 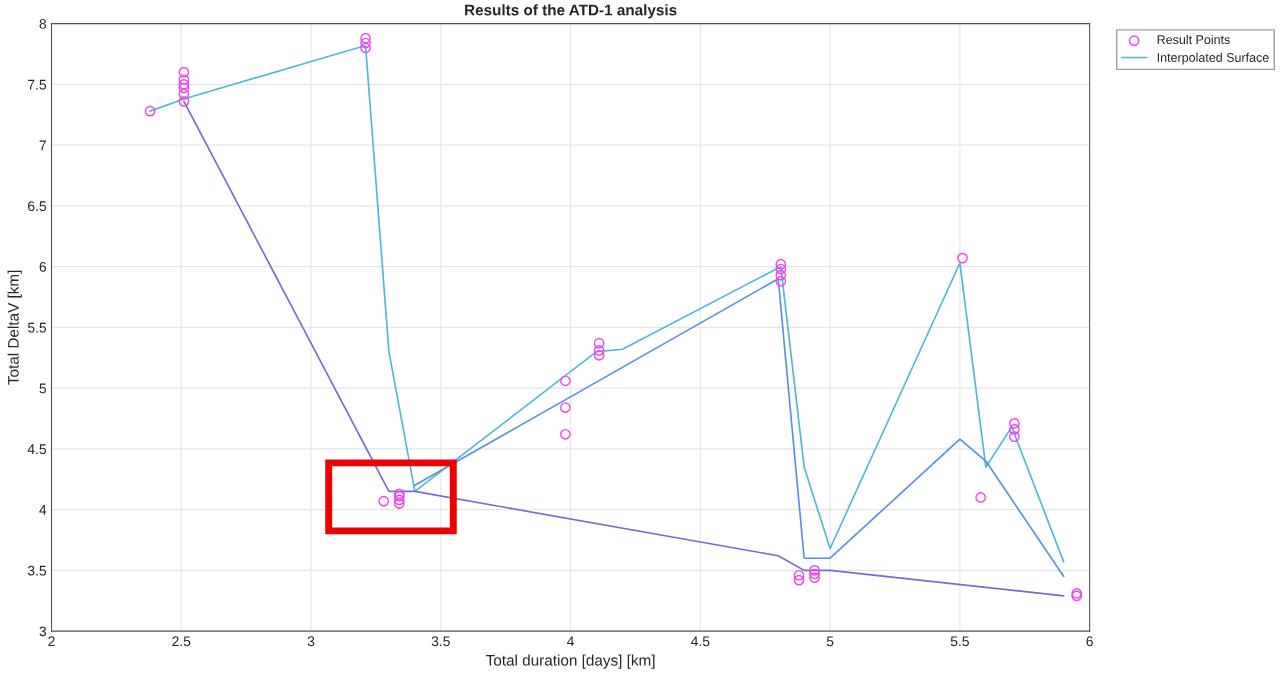 What do you see at coordinates (43, 510) in the screenshot?
I see `y-tick-label: 4` at bounding box center [43, 510].